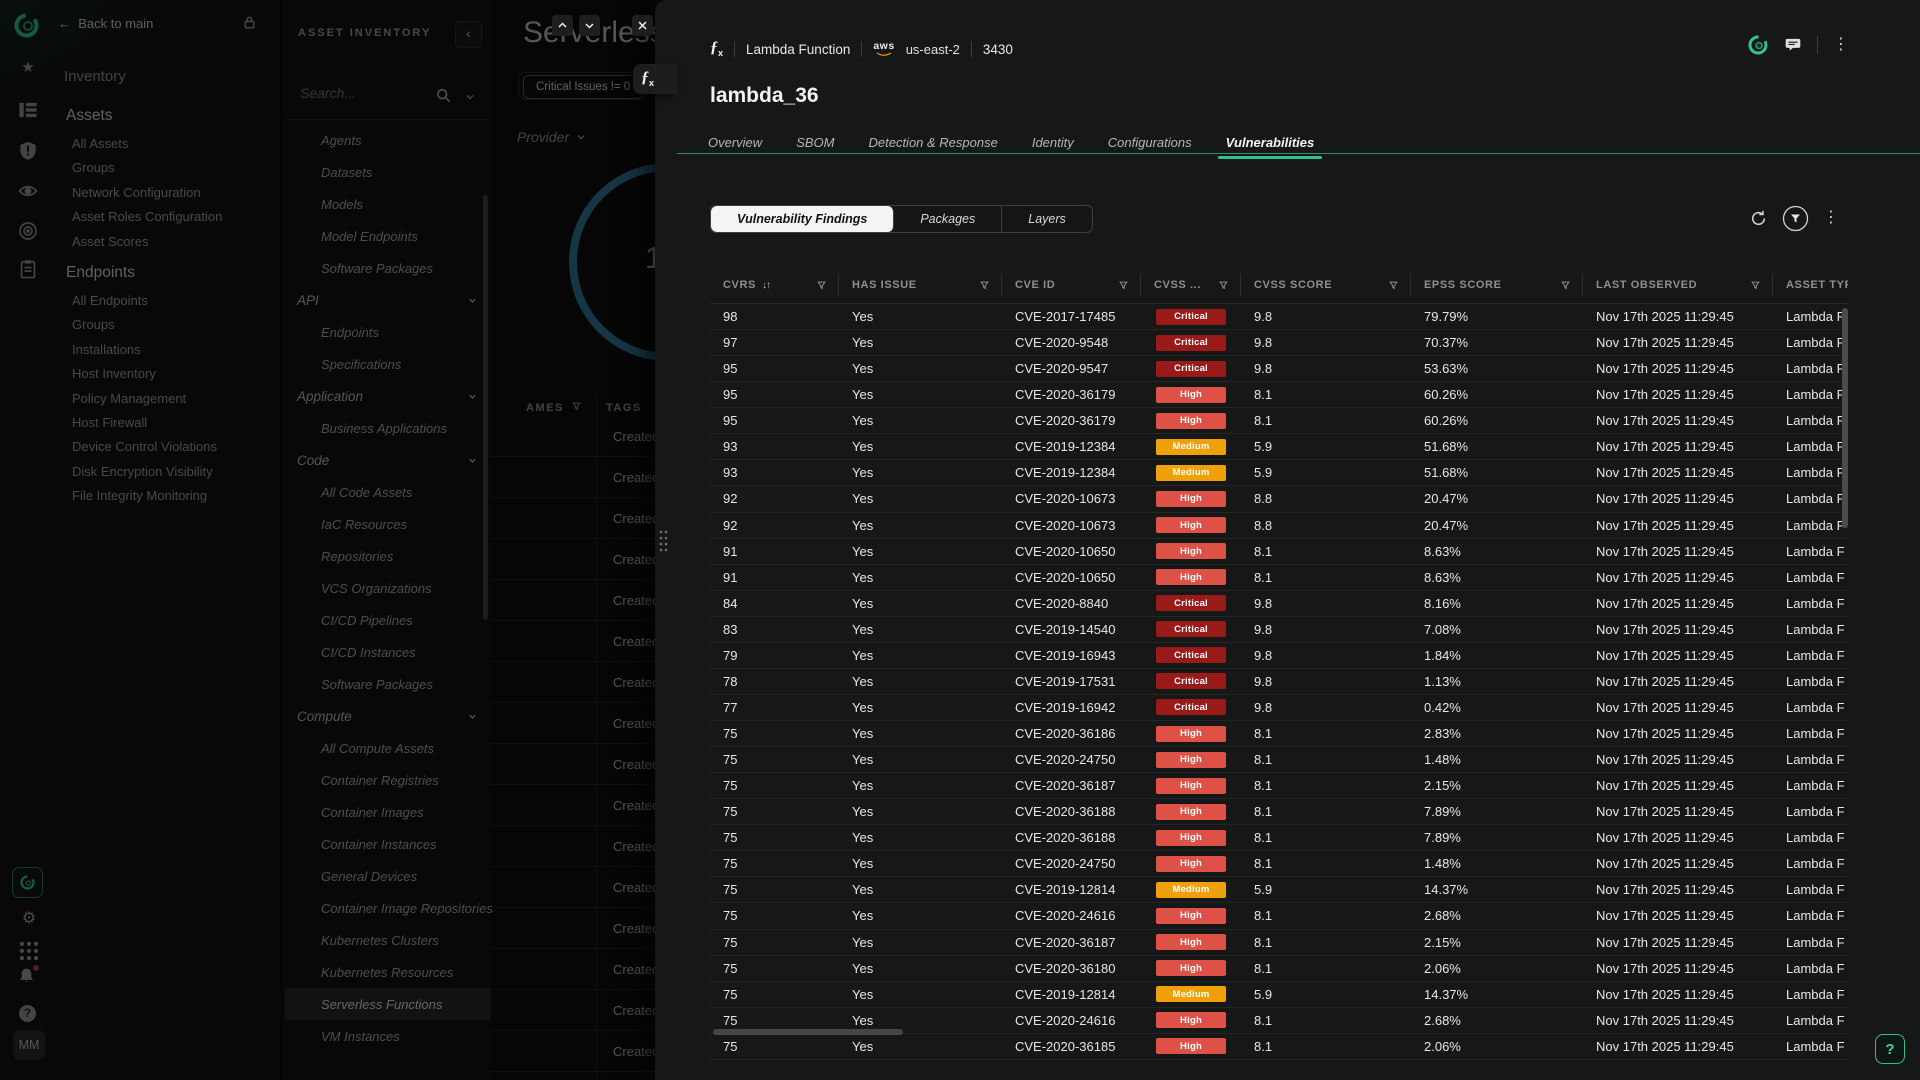 The width and height of the screenshot is (1920, 1080). Describe the element at coordinates (1647, 285) in the screenshot. I see `column-header-label: LAST OBSERVED` at that location.